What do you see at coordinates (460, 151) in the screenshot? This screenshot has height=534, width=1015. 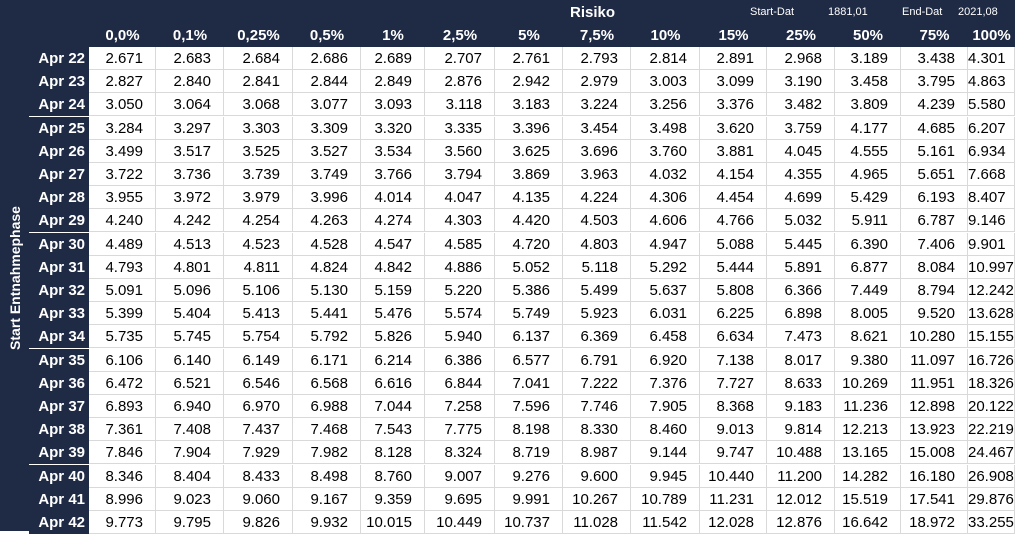 I see `table-cell: 3.560` at bounding box center [460, 151].